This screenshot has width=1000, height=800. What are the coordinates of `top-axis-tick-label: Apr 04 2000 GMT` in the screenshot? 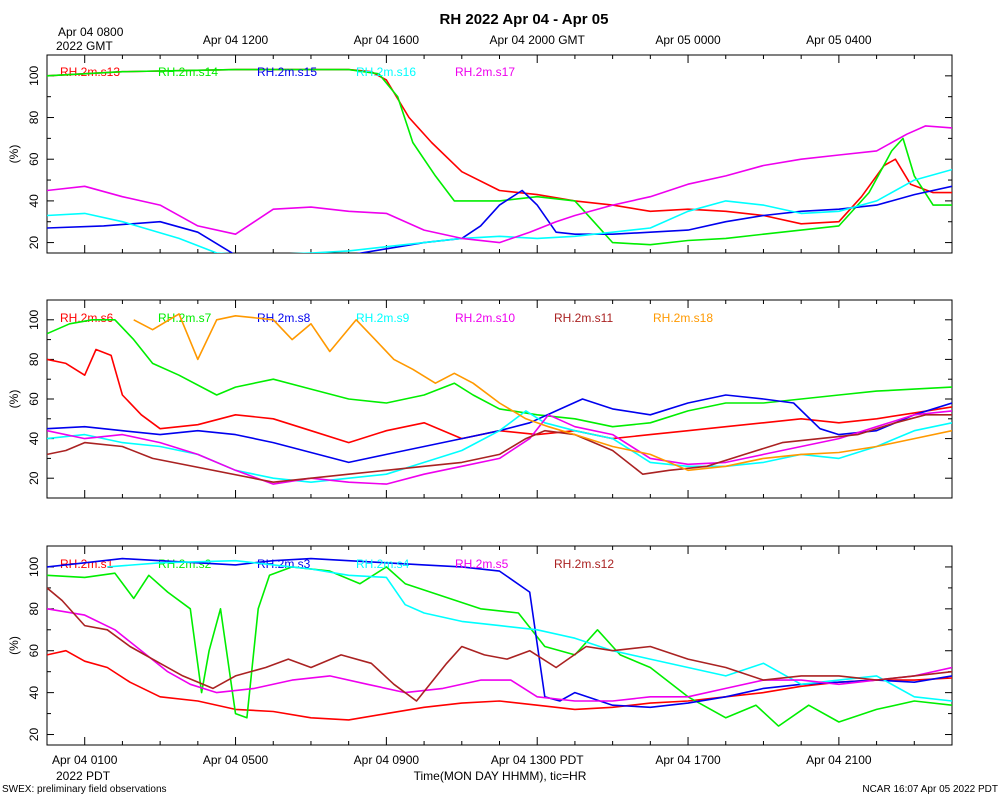 It's located at (538, 40).